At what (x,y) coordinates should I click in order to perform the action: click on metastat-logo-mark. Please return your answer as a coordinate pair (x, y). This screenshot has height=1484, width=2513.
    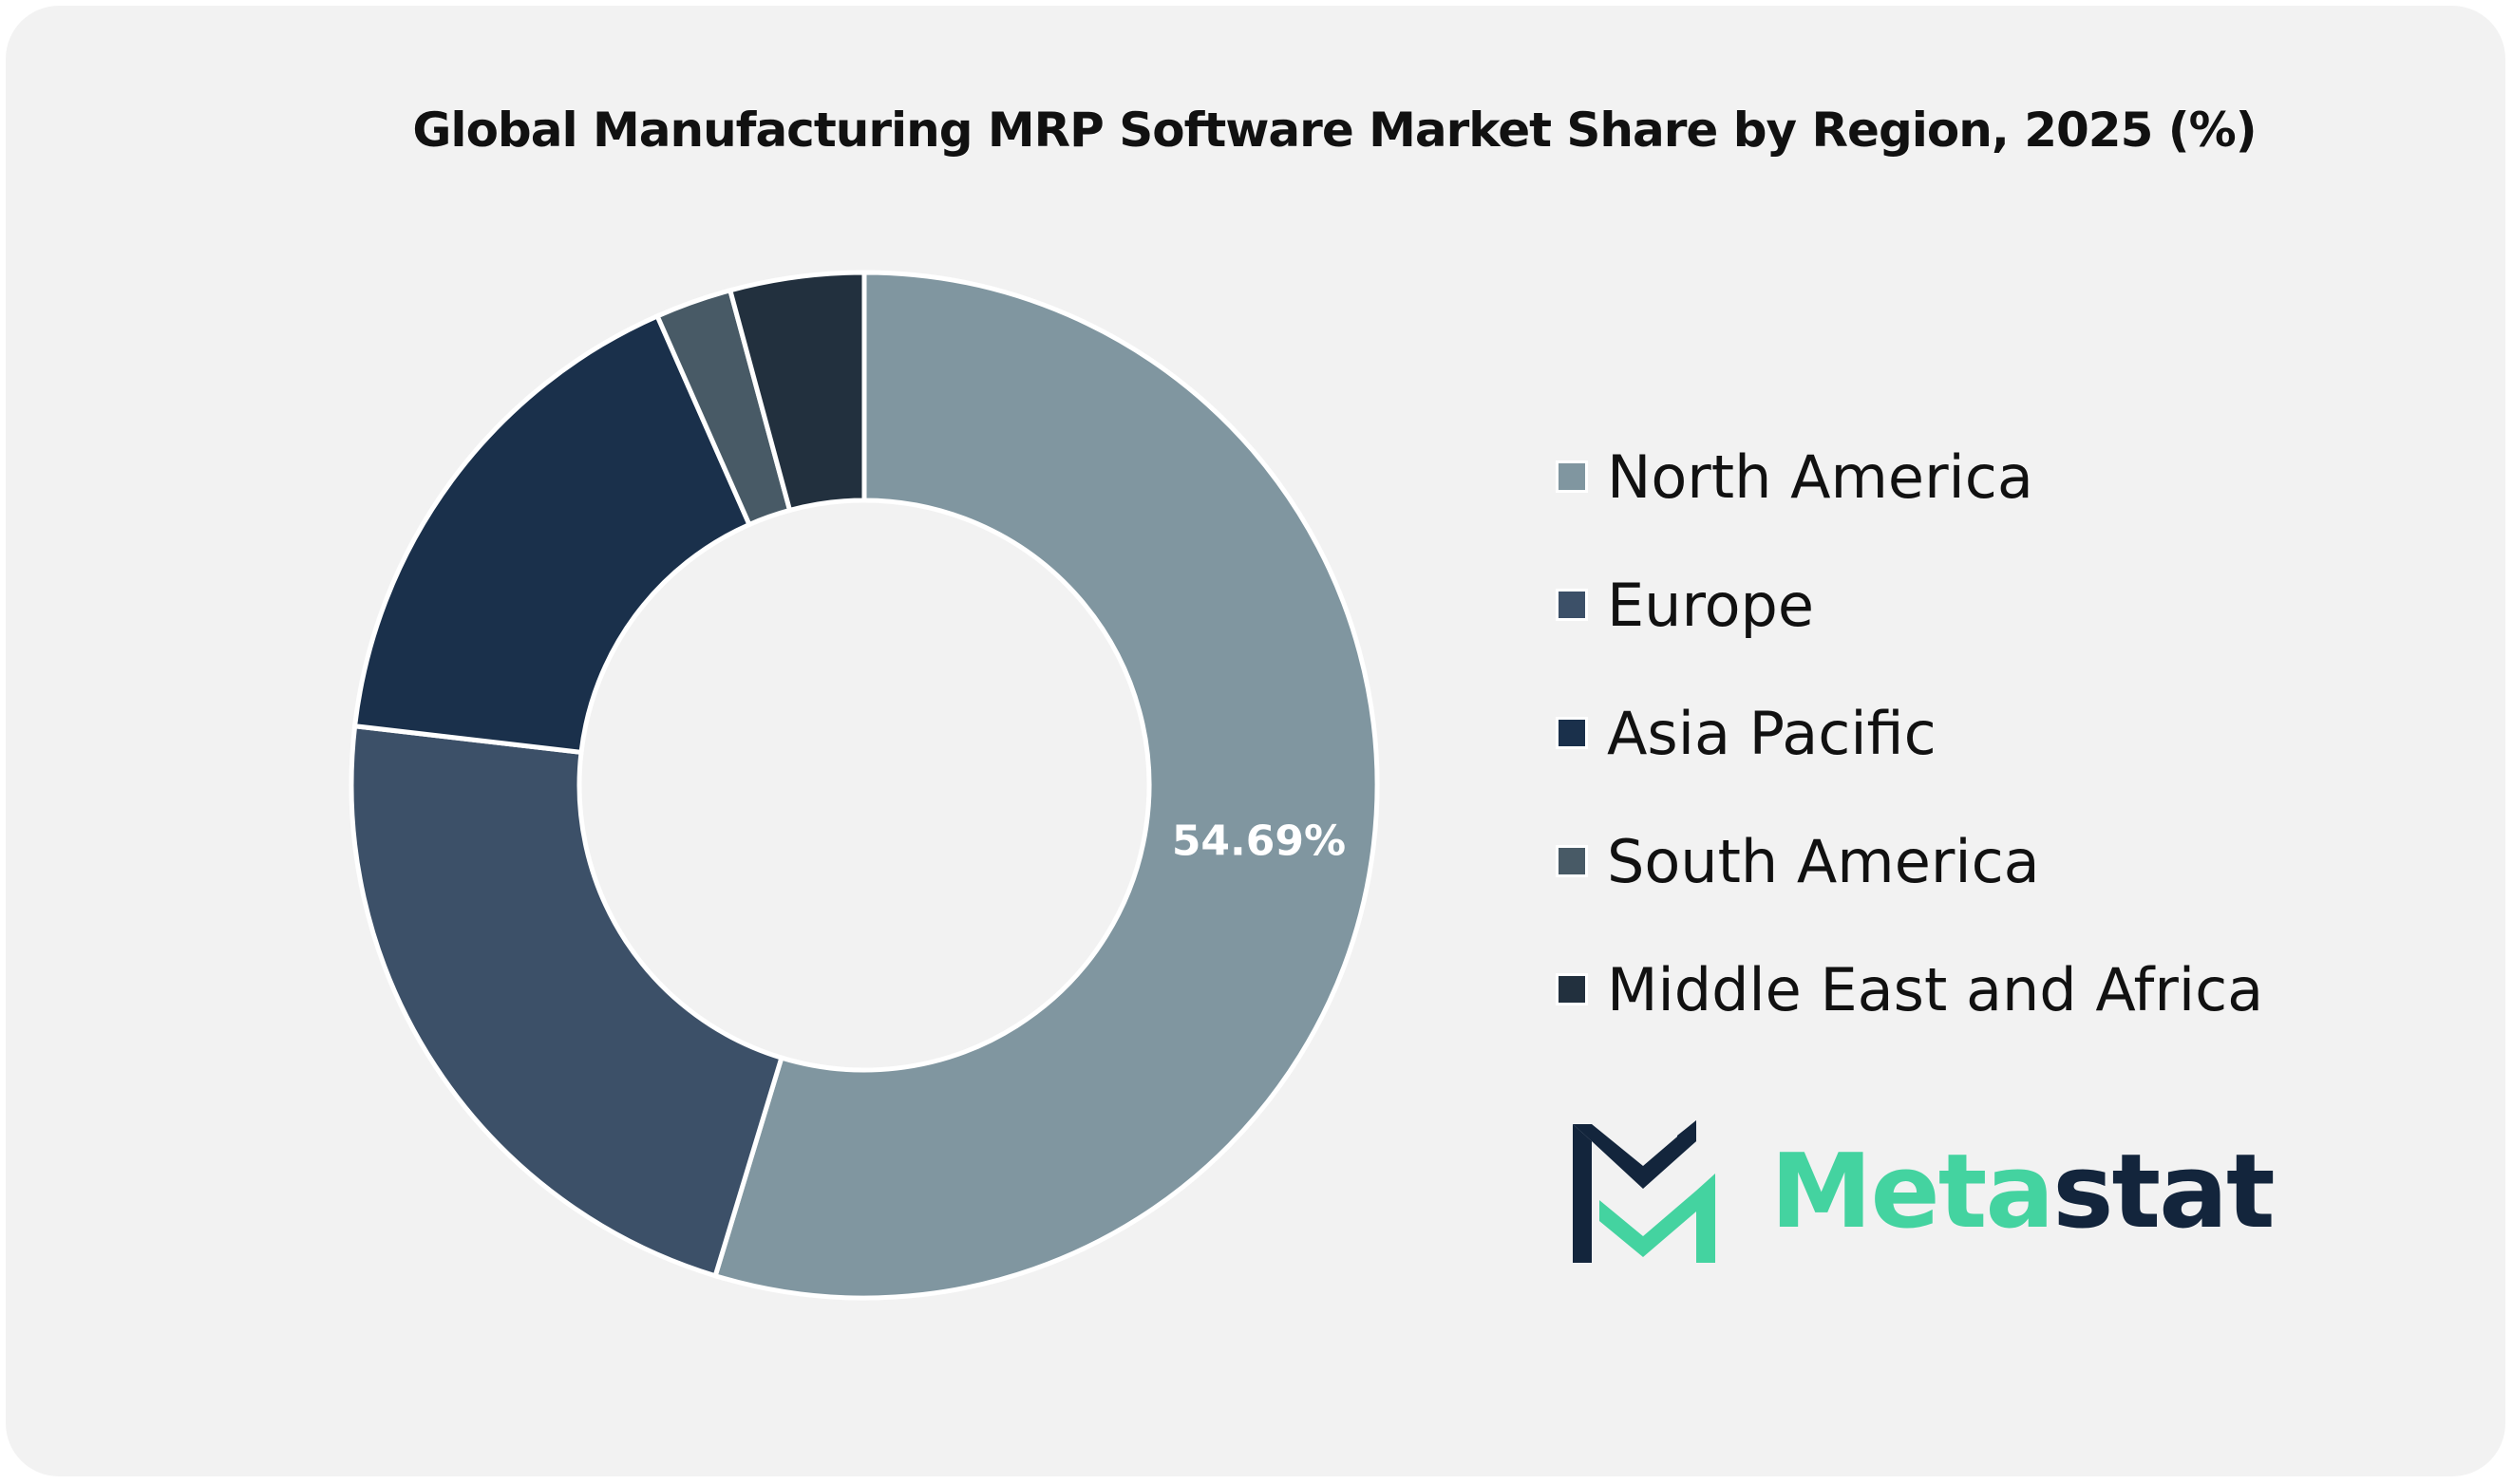
    Looking at the image, I should click on (1644, 1191).